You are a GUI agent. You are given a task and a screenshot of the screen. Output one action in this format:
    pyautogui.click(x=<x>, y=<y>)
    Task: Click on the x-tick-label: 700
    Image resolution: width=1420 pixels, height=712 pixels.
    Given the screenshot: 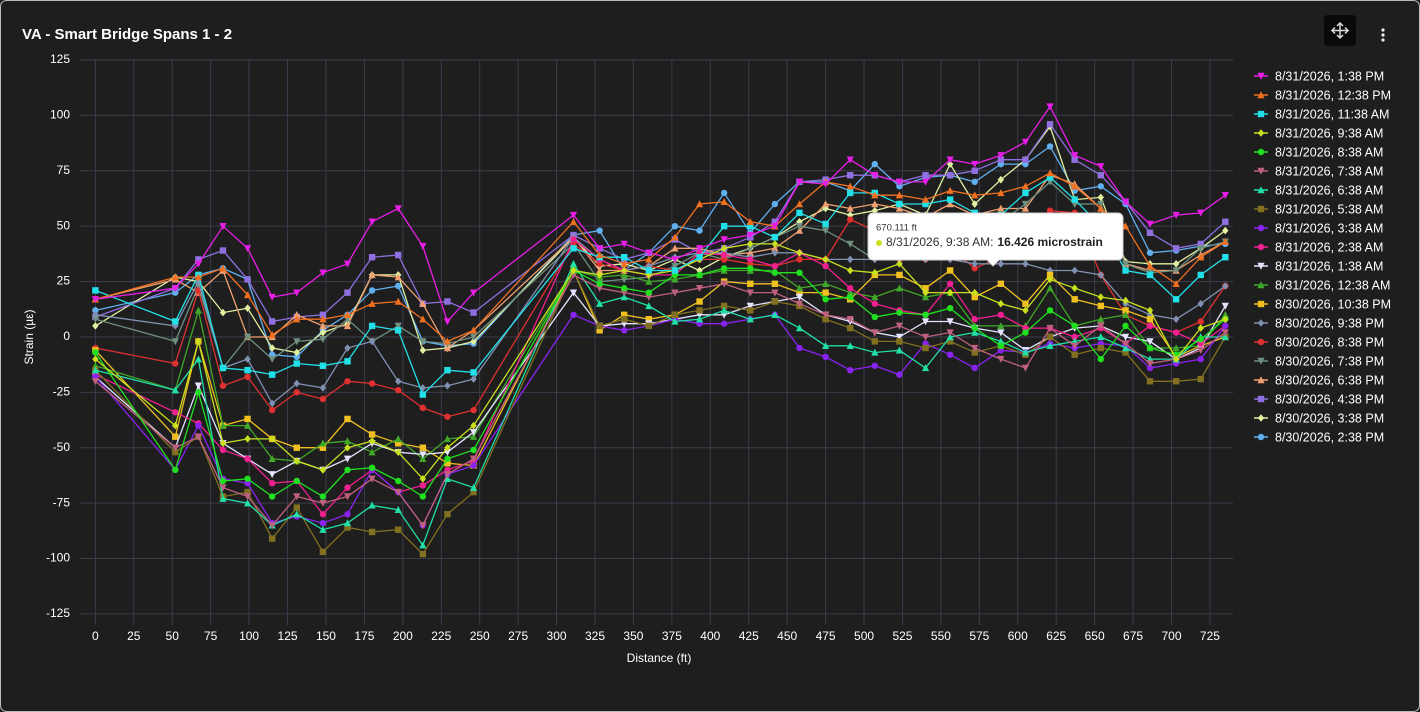 What is the action you would take?
    pyautogui.click(x=1171, y=636)
    